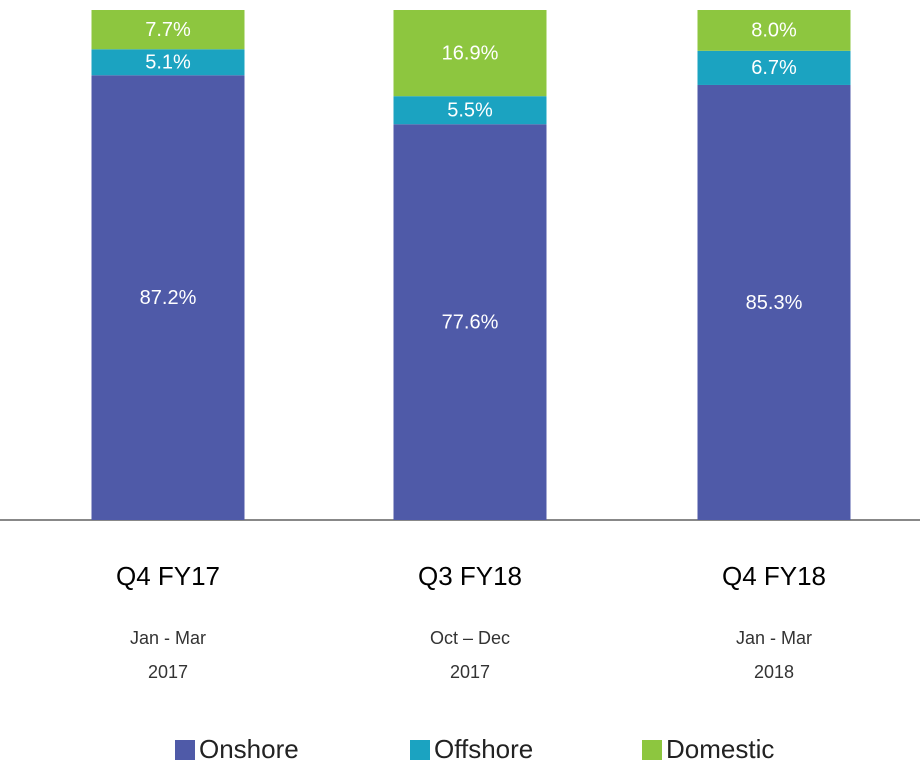 The height and width of the screenshot is (766, 920). What do you see at coordinates (483, 749) in the screenshot?
I see `legend-label: Offshore` at bounding box center [483, 749].